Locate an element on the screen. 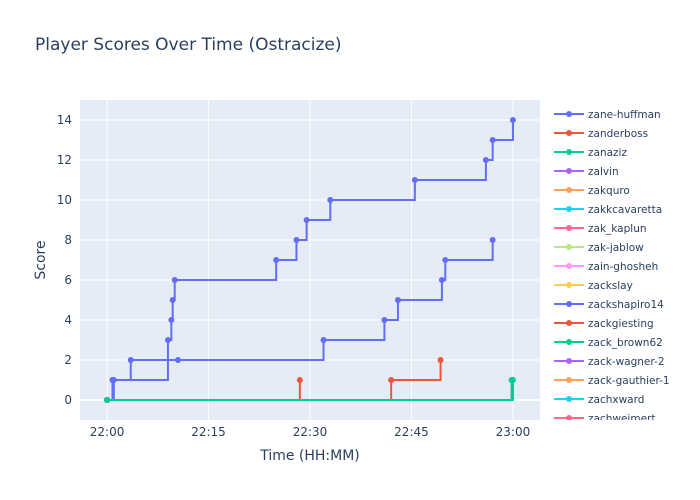 The image size is (700, 500). legend-label: zak-jablow is located at coordinates (616, 248).